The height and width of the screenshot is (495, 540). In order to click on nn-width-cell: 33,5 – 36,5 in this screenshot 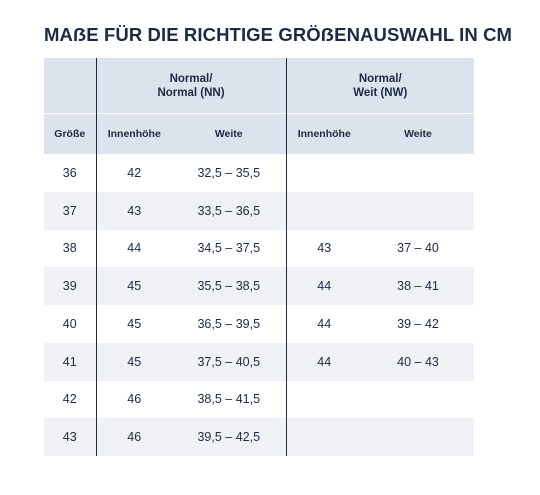, I will do `click(229, 210)`.